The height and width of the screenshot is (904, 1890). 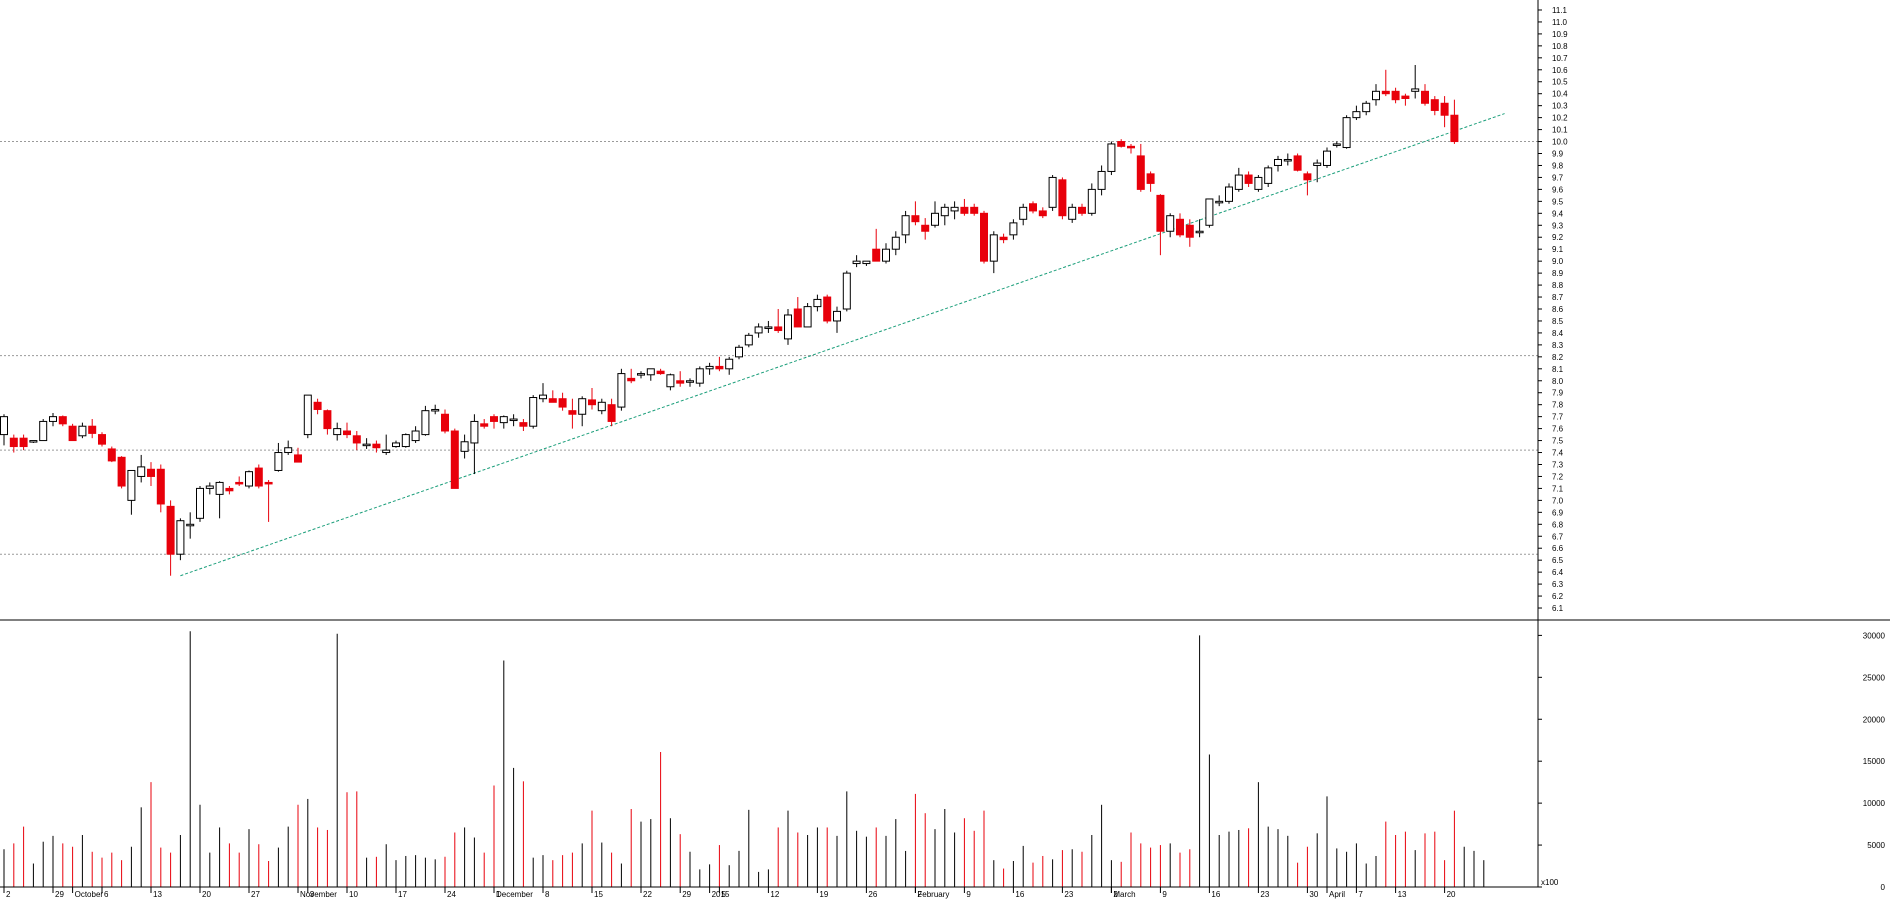 What do you see at coordinates (1558, 596) in the screenshot?
I see `price-tick-label: 6.2` at bounding box center [1558, 596].